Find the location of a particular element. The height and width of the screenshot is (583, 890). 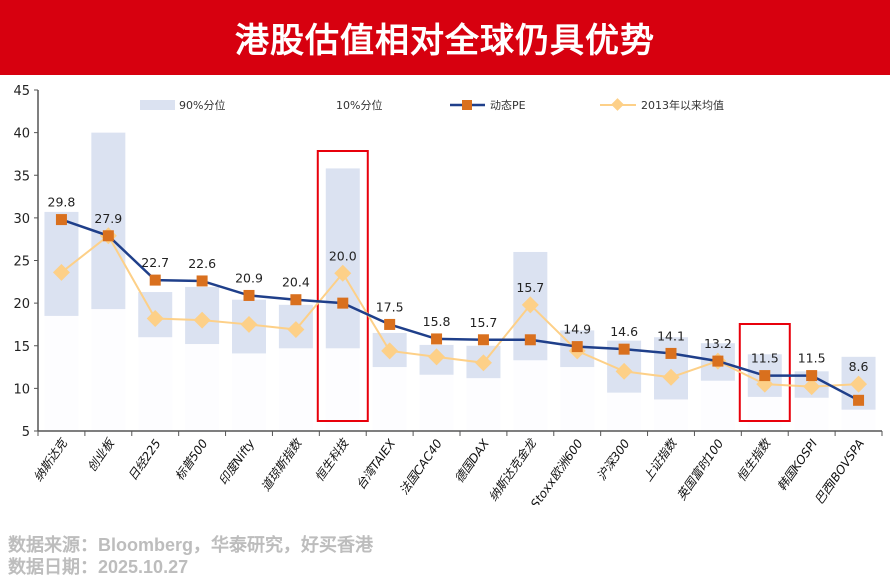

x-tick-label: 韩国KOSPI is located at coordinates (798, 464).